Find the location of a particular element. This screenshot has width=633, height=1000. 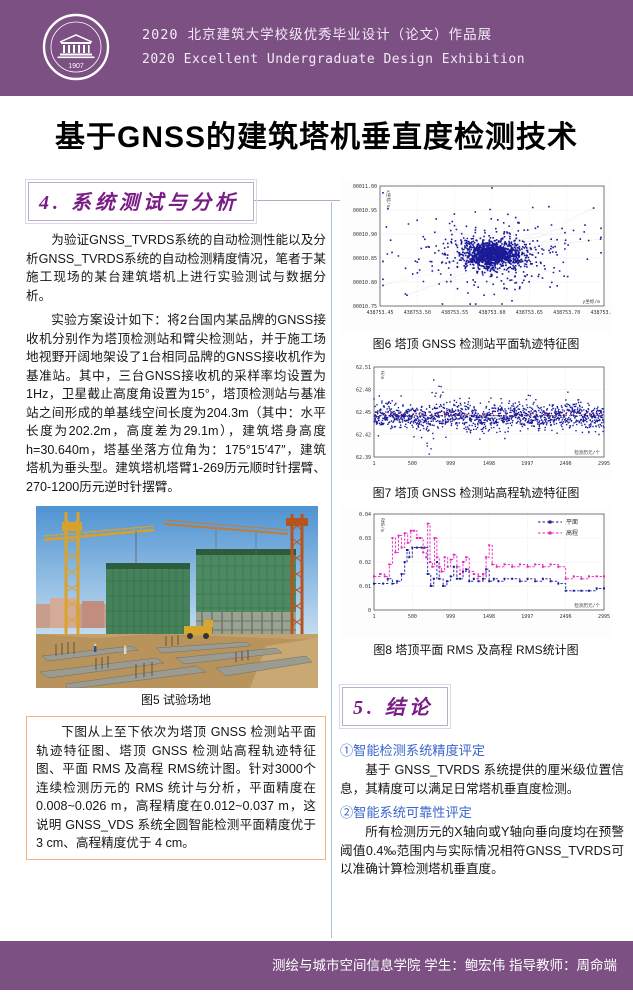

svg-text: 平面 is located at coordinates (572, 522).